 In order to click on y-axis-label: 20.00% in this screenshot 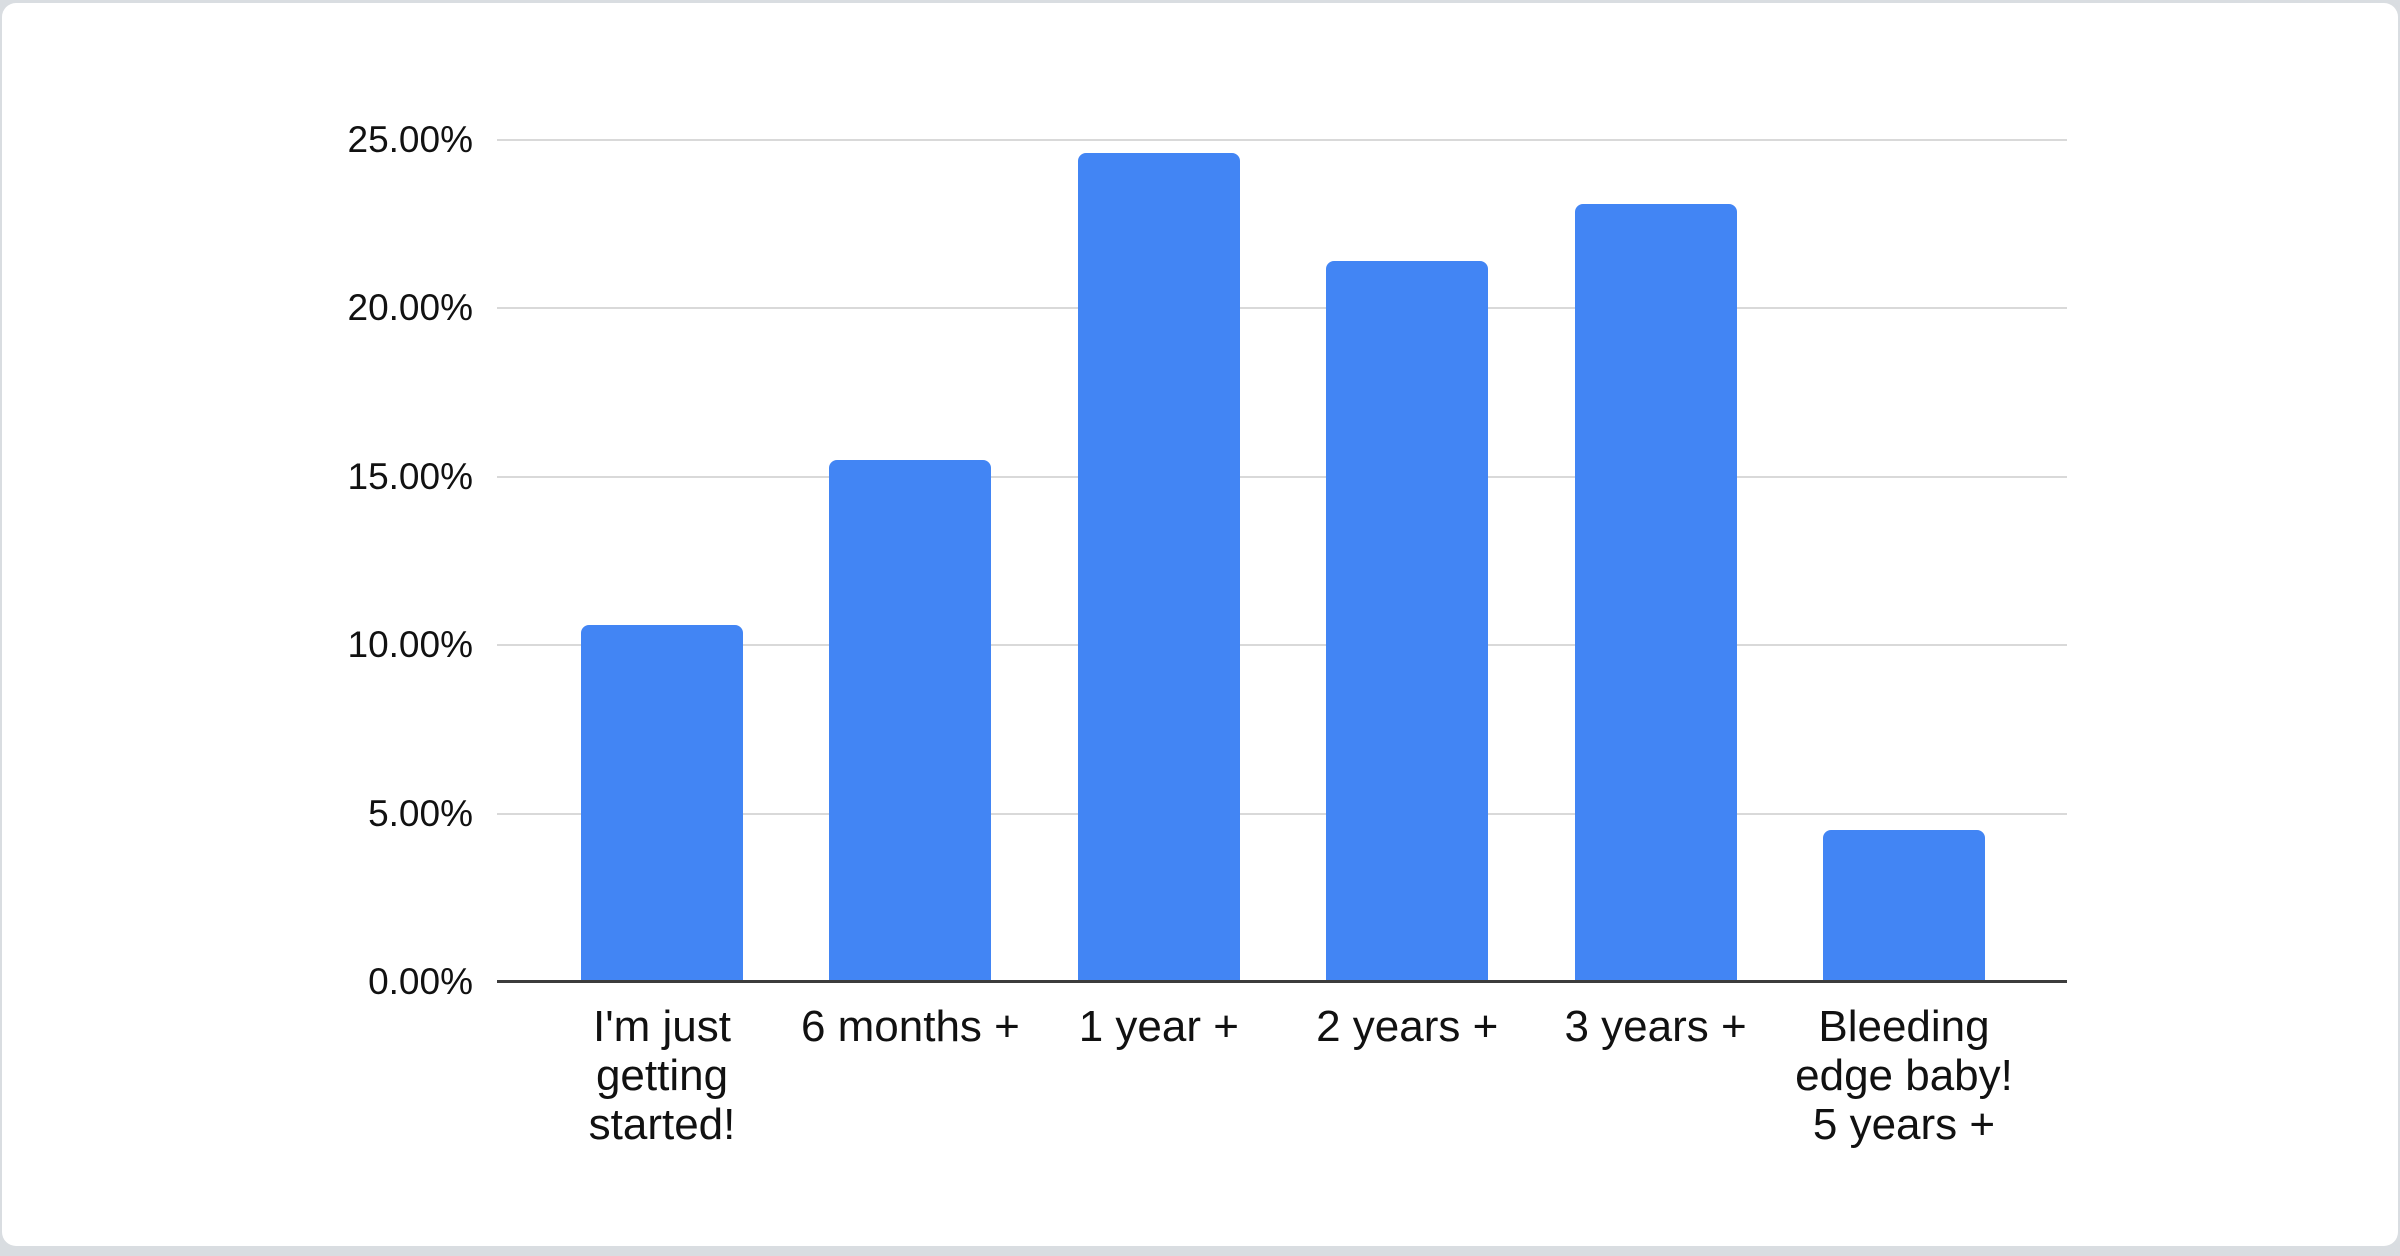, I will do `click(410, 308)`.